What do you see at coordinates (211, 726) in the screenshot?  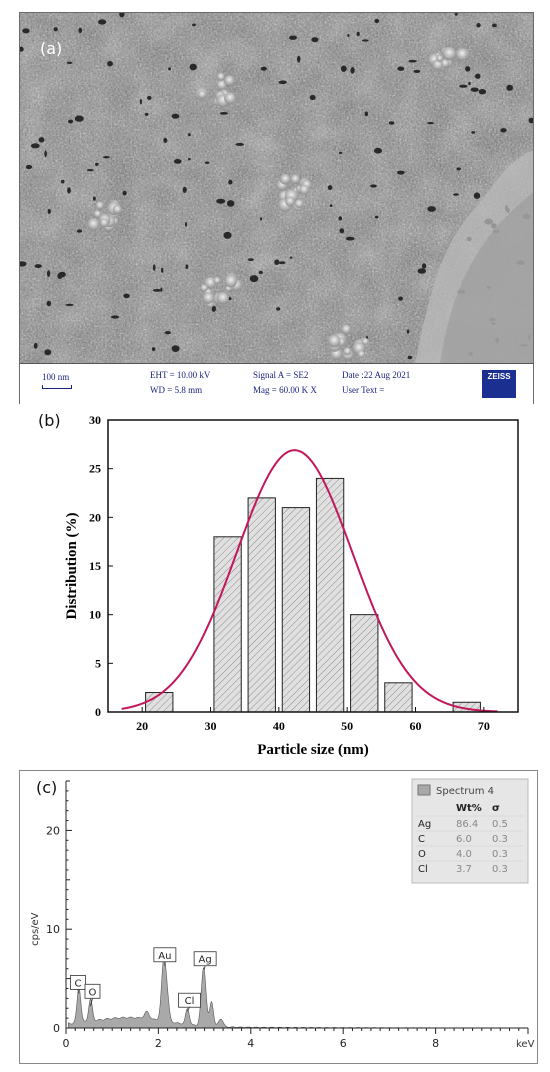 I see `x-tick-label: 30` at bounding box center [211, 726].